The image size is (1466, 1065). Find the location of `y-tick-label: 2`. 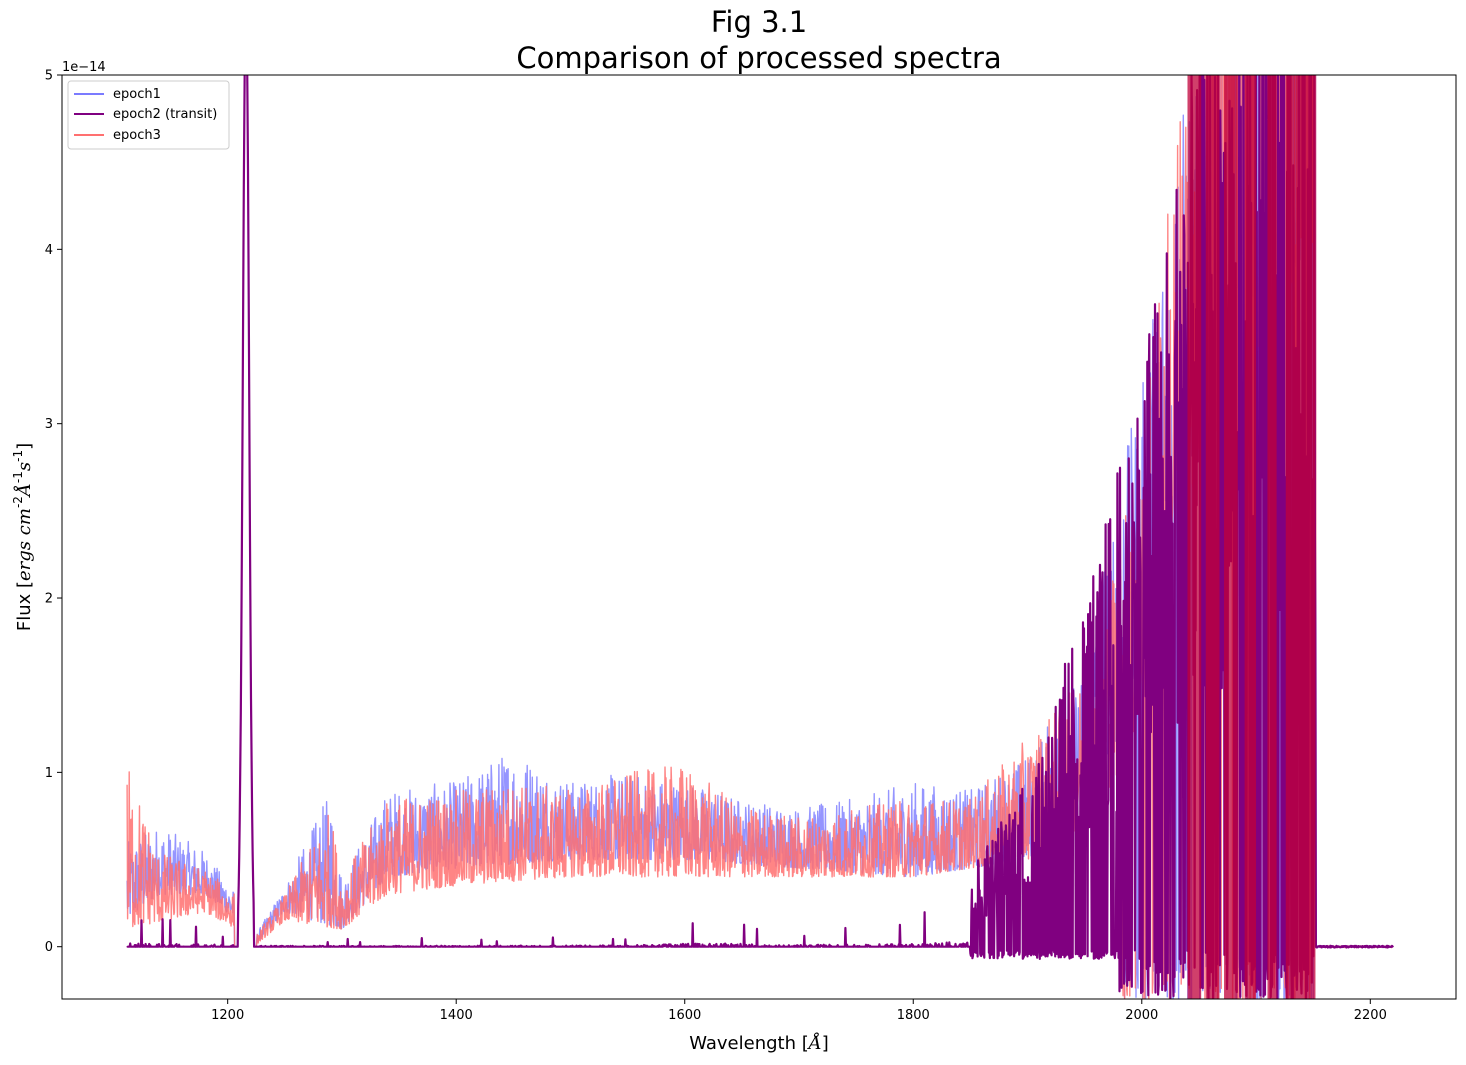

y-tick-label: 2 is located at coordinates (49, 599).